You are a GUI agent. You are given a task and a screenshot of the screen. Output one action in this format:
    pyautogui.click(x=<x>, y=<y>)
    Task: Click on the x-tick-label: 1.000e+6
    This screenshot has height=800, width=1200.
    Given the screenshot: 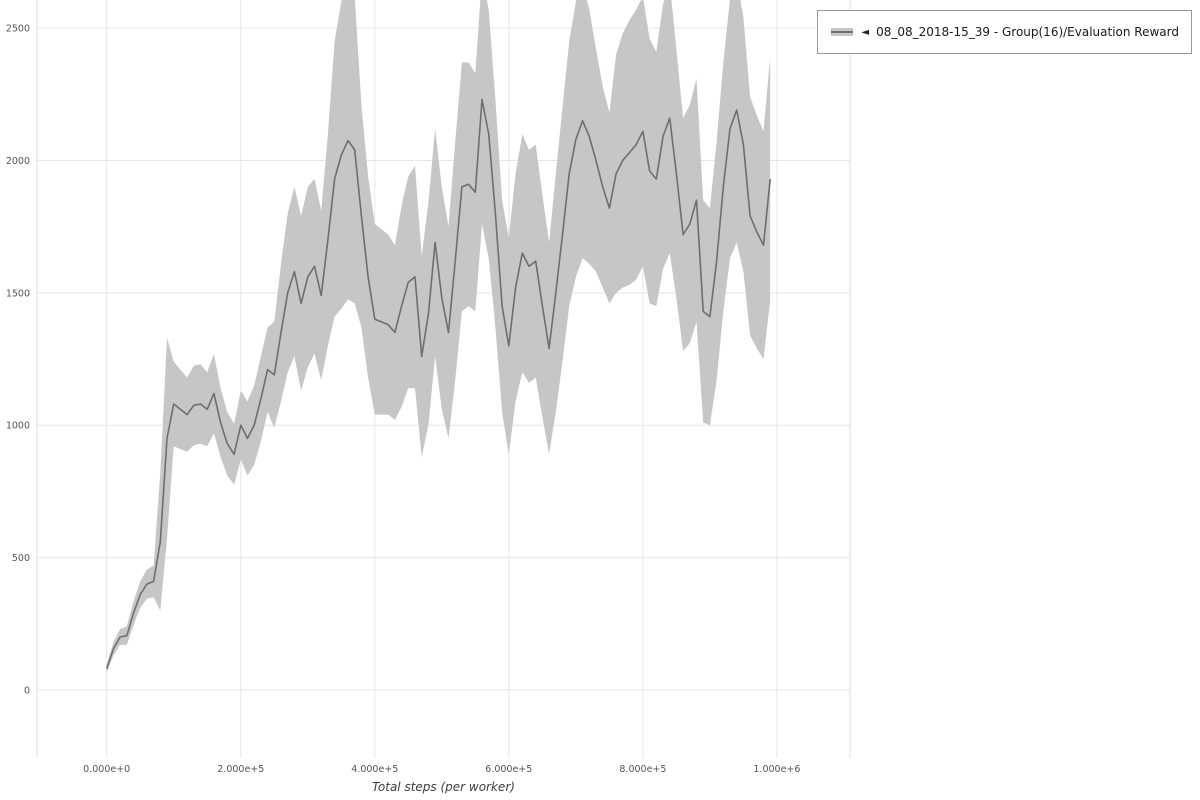 What is the action you would take?
    pyautogui.click(x=776, y=769)
    